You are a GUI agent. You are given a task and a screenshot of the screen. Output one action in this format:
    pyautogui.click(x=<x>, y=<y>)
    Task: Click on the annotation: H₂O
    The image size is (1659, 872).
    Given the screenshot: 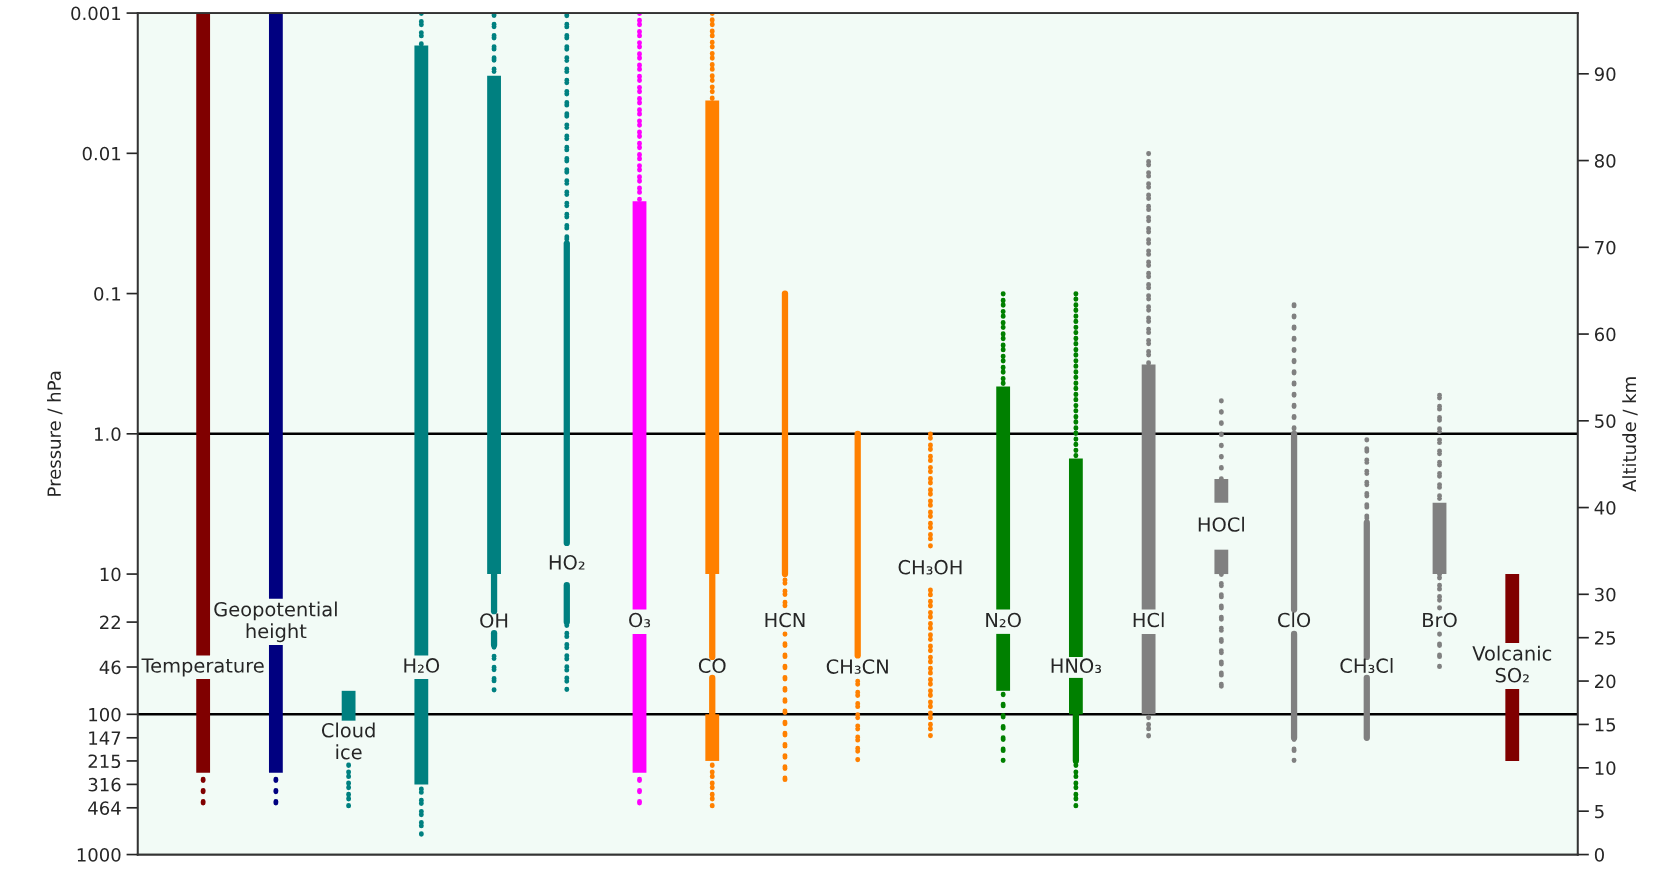 What is the action you would take?
    pyautogui.click(x=422, y=665)
    